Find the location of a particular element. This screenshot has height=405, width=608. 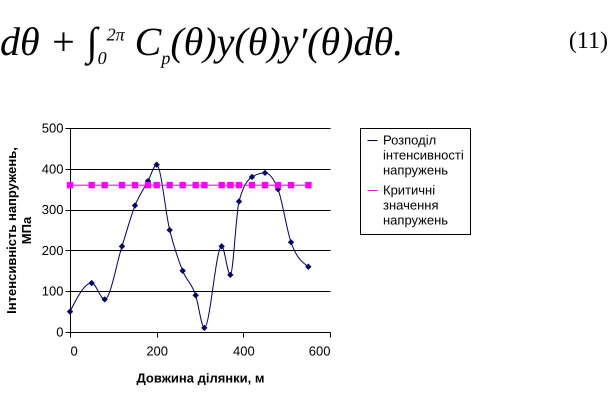

y-tick-label: 500 is located at coordinates (53, 128).